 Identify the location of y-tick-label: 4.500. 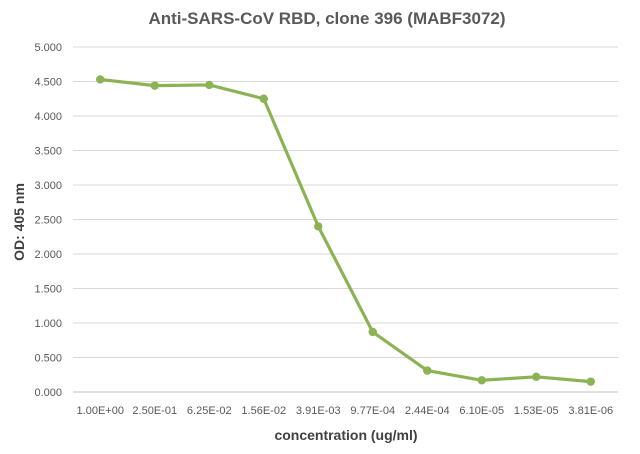
(48, 83).